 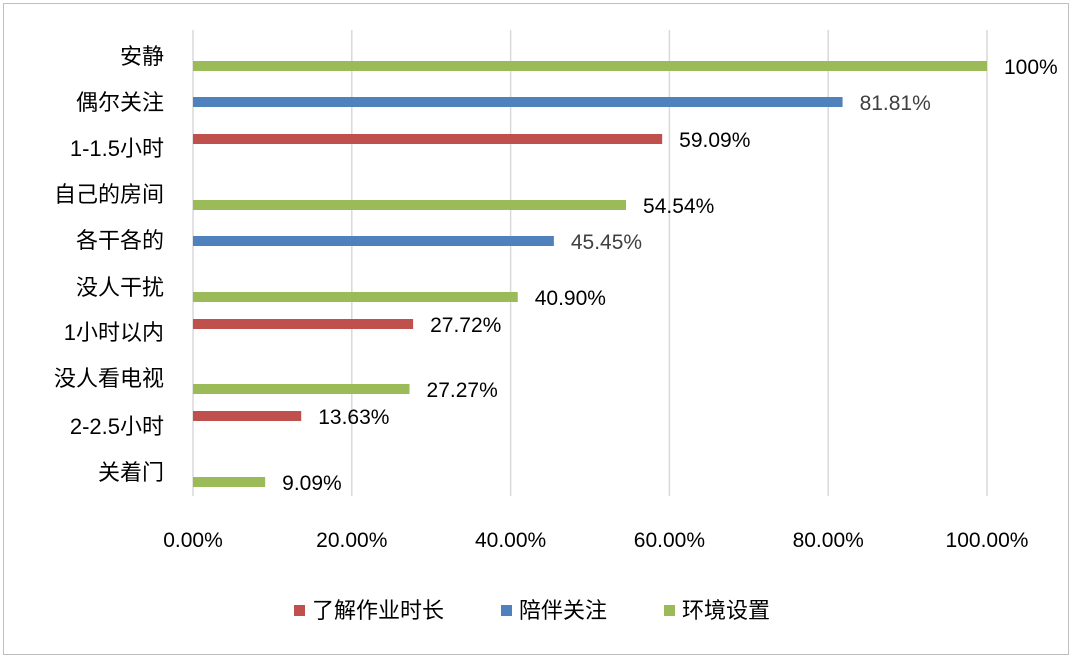 What do you see at coordinates (714, 140) in the screenshot?
I see `data-label: 59.09%` at bounding box center [714, 140].